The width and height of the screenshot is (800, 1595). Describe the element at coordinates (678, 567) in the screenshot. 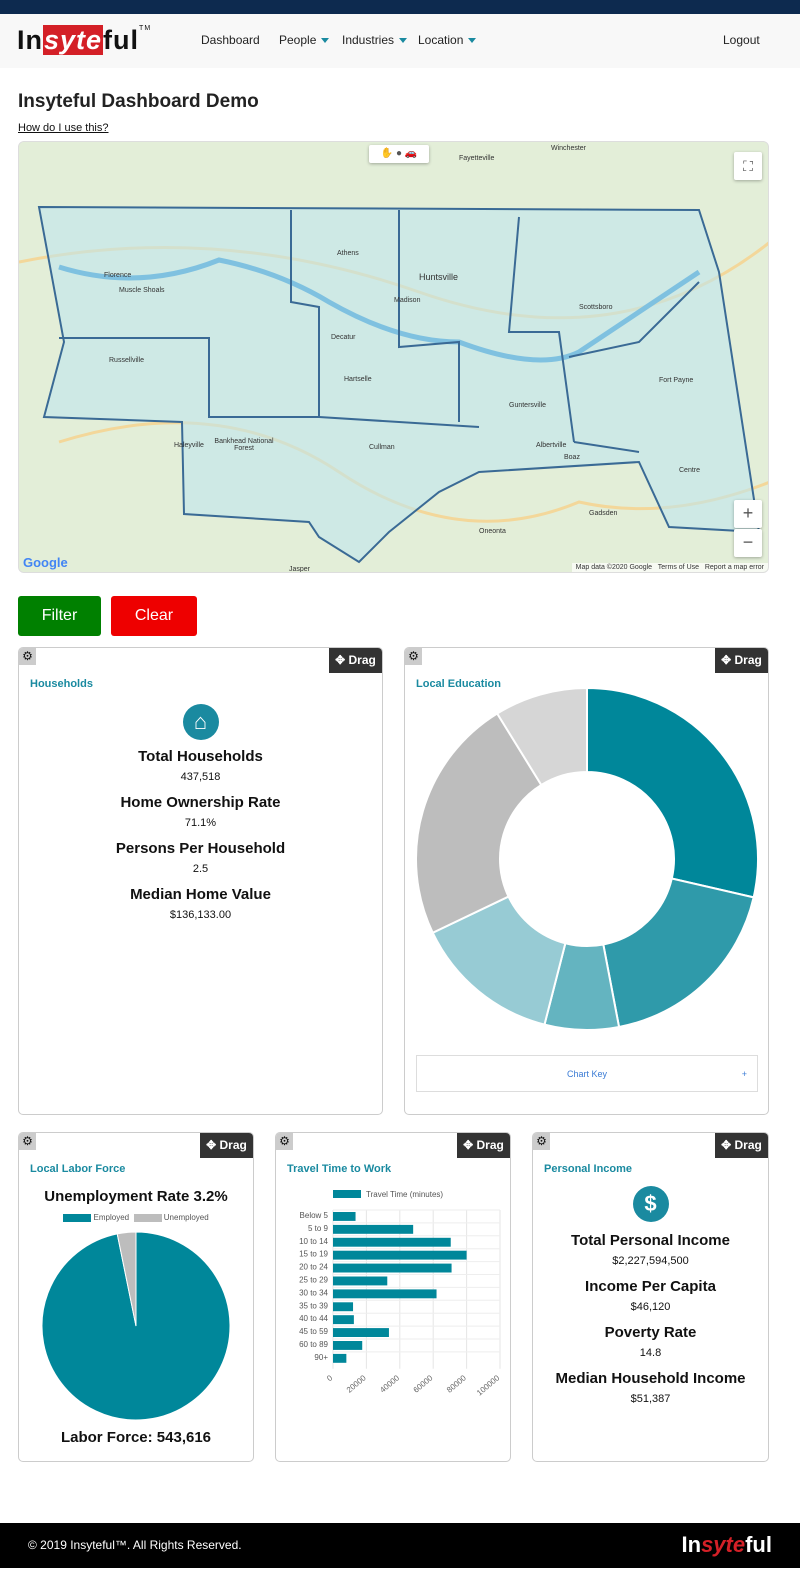

I see `terms-link: Terms of Use` at that location.